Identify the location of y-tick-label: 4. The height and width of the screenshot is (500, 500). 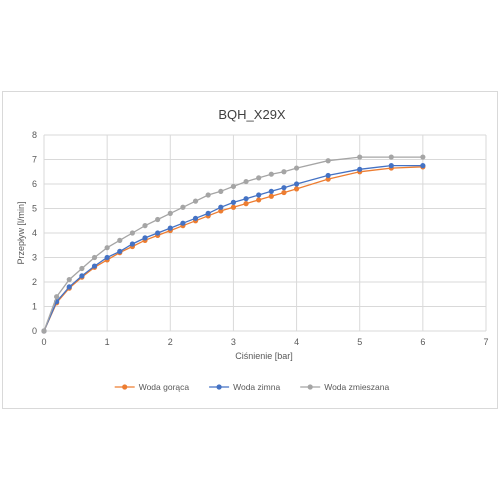
(34, 233).